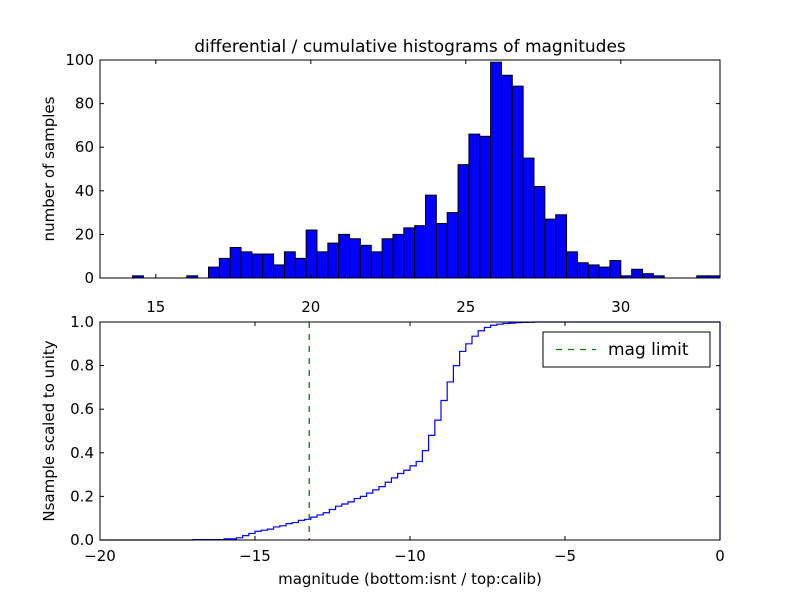  What do you see at coordinates (410, 579) in the screenshot?
I see `x-axis-label: magnitude (bottom:isnt / top:calib)` at bounding box center [410, 579].